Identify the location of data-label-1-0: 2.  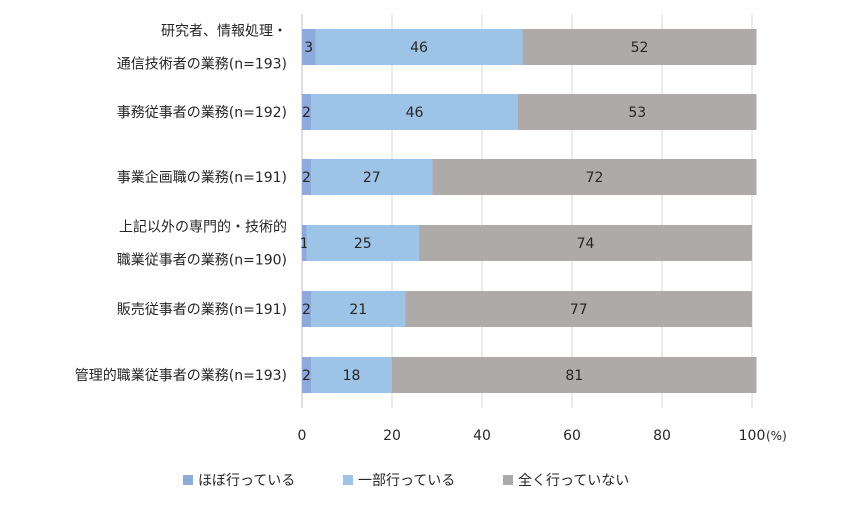
(306, 113).